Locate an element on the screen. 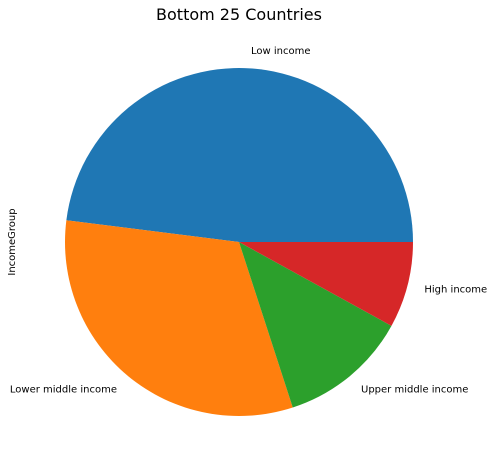  pie-slice-upper-middle-income is located at coordinates (315, 325).